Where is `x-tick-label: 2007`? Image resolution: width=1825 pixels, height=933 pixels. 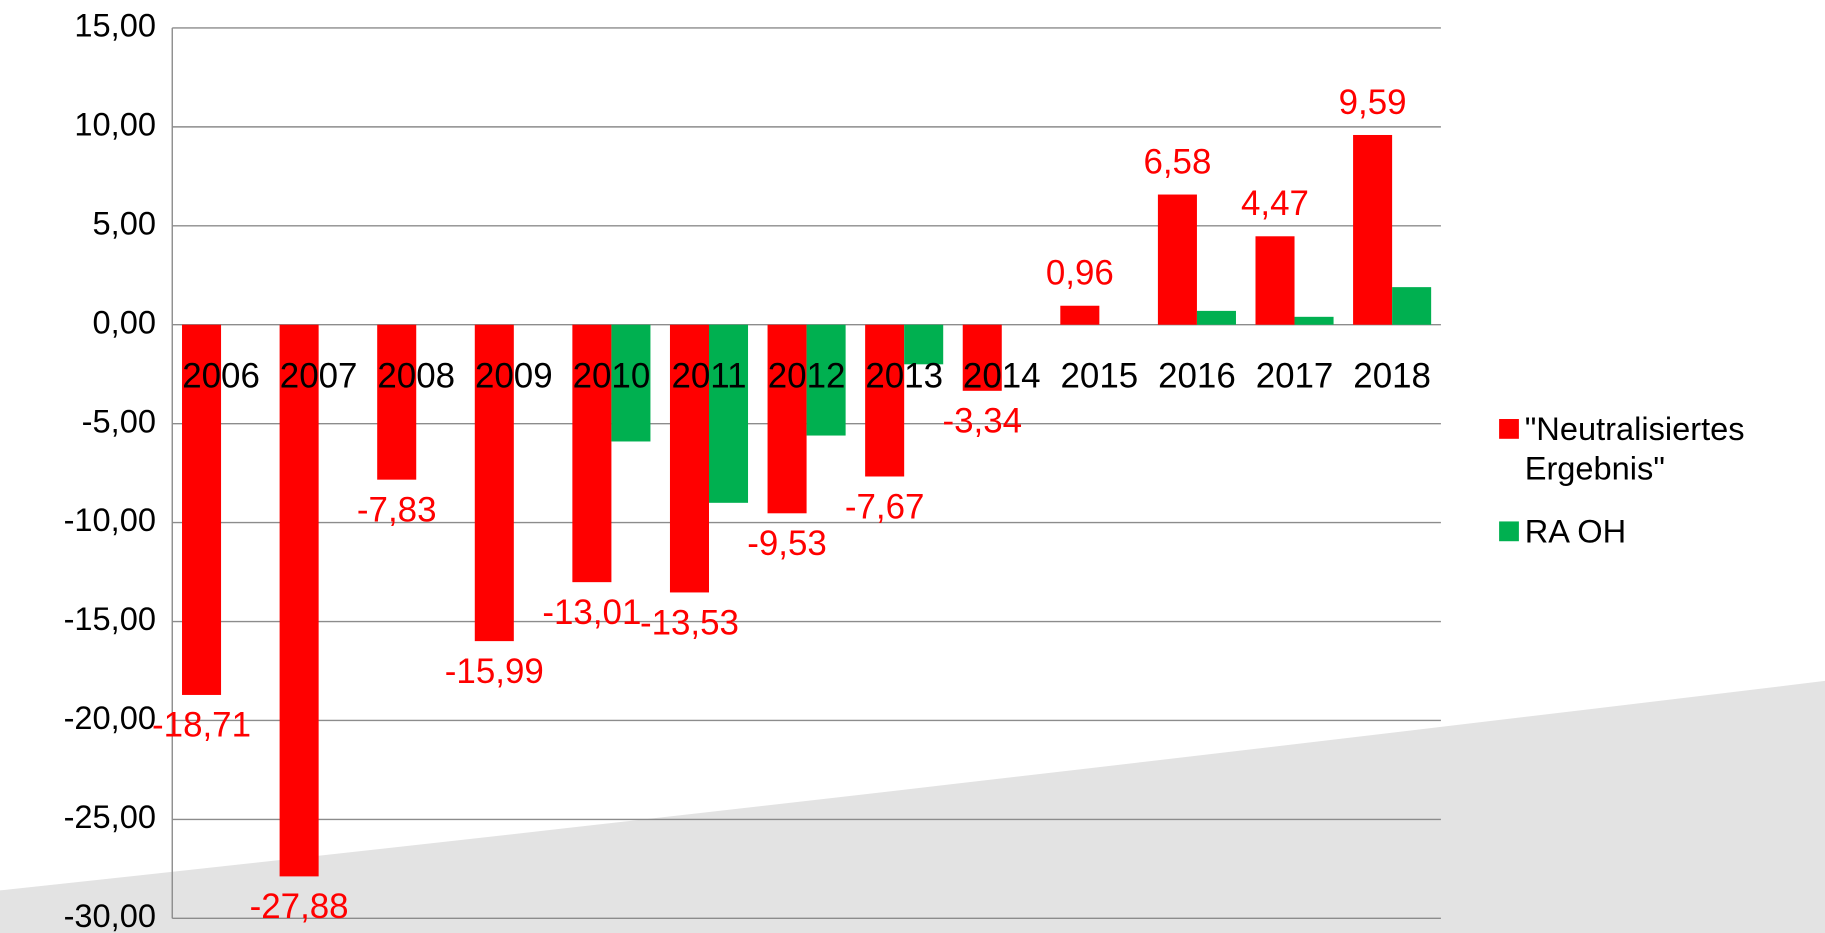 x-tick-label: 2007 is located at coordinates (319, 375).